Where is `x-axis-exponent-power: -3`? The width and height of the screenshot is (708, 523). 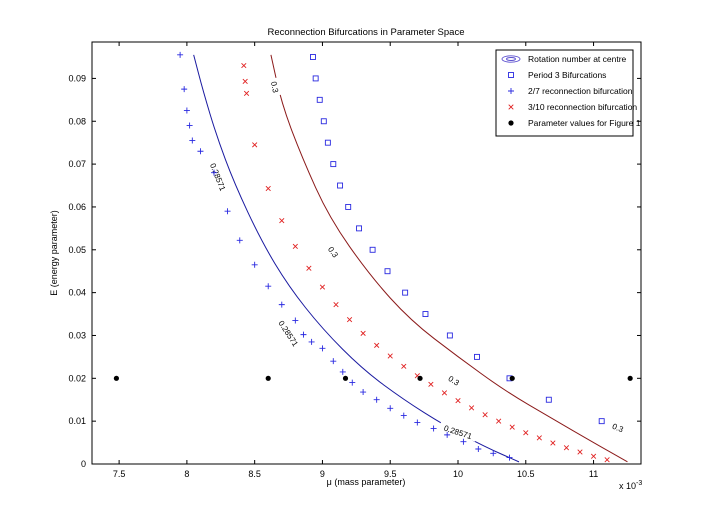 x-axis-exponent-power: -3 is located at coordinates (639, 483).